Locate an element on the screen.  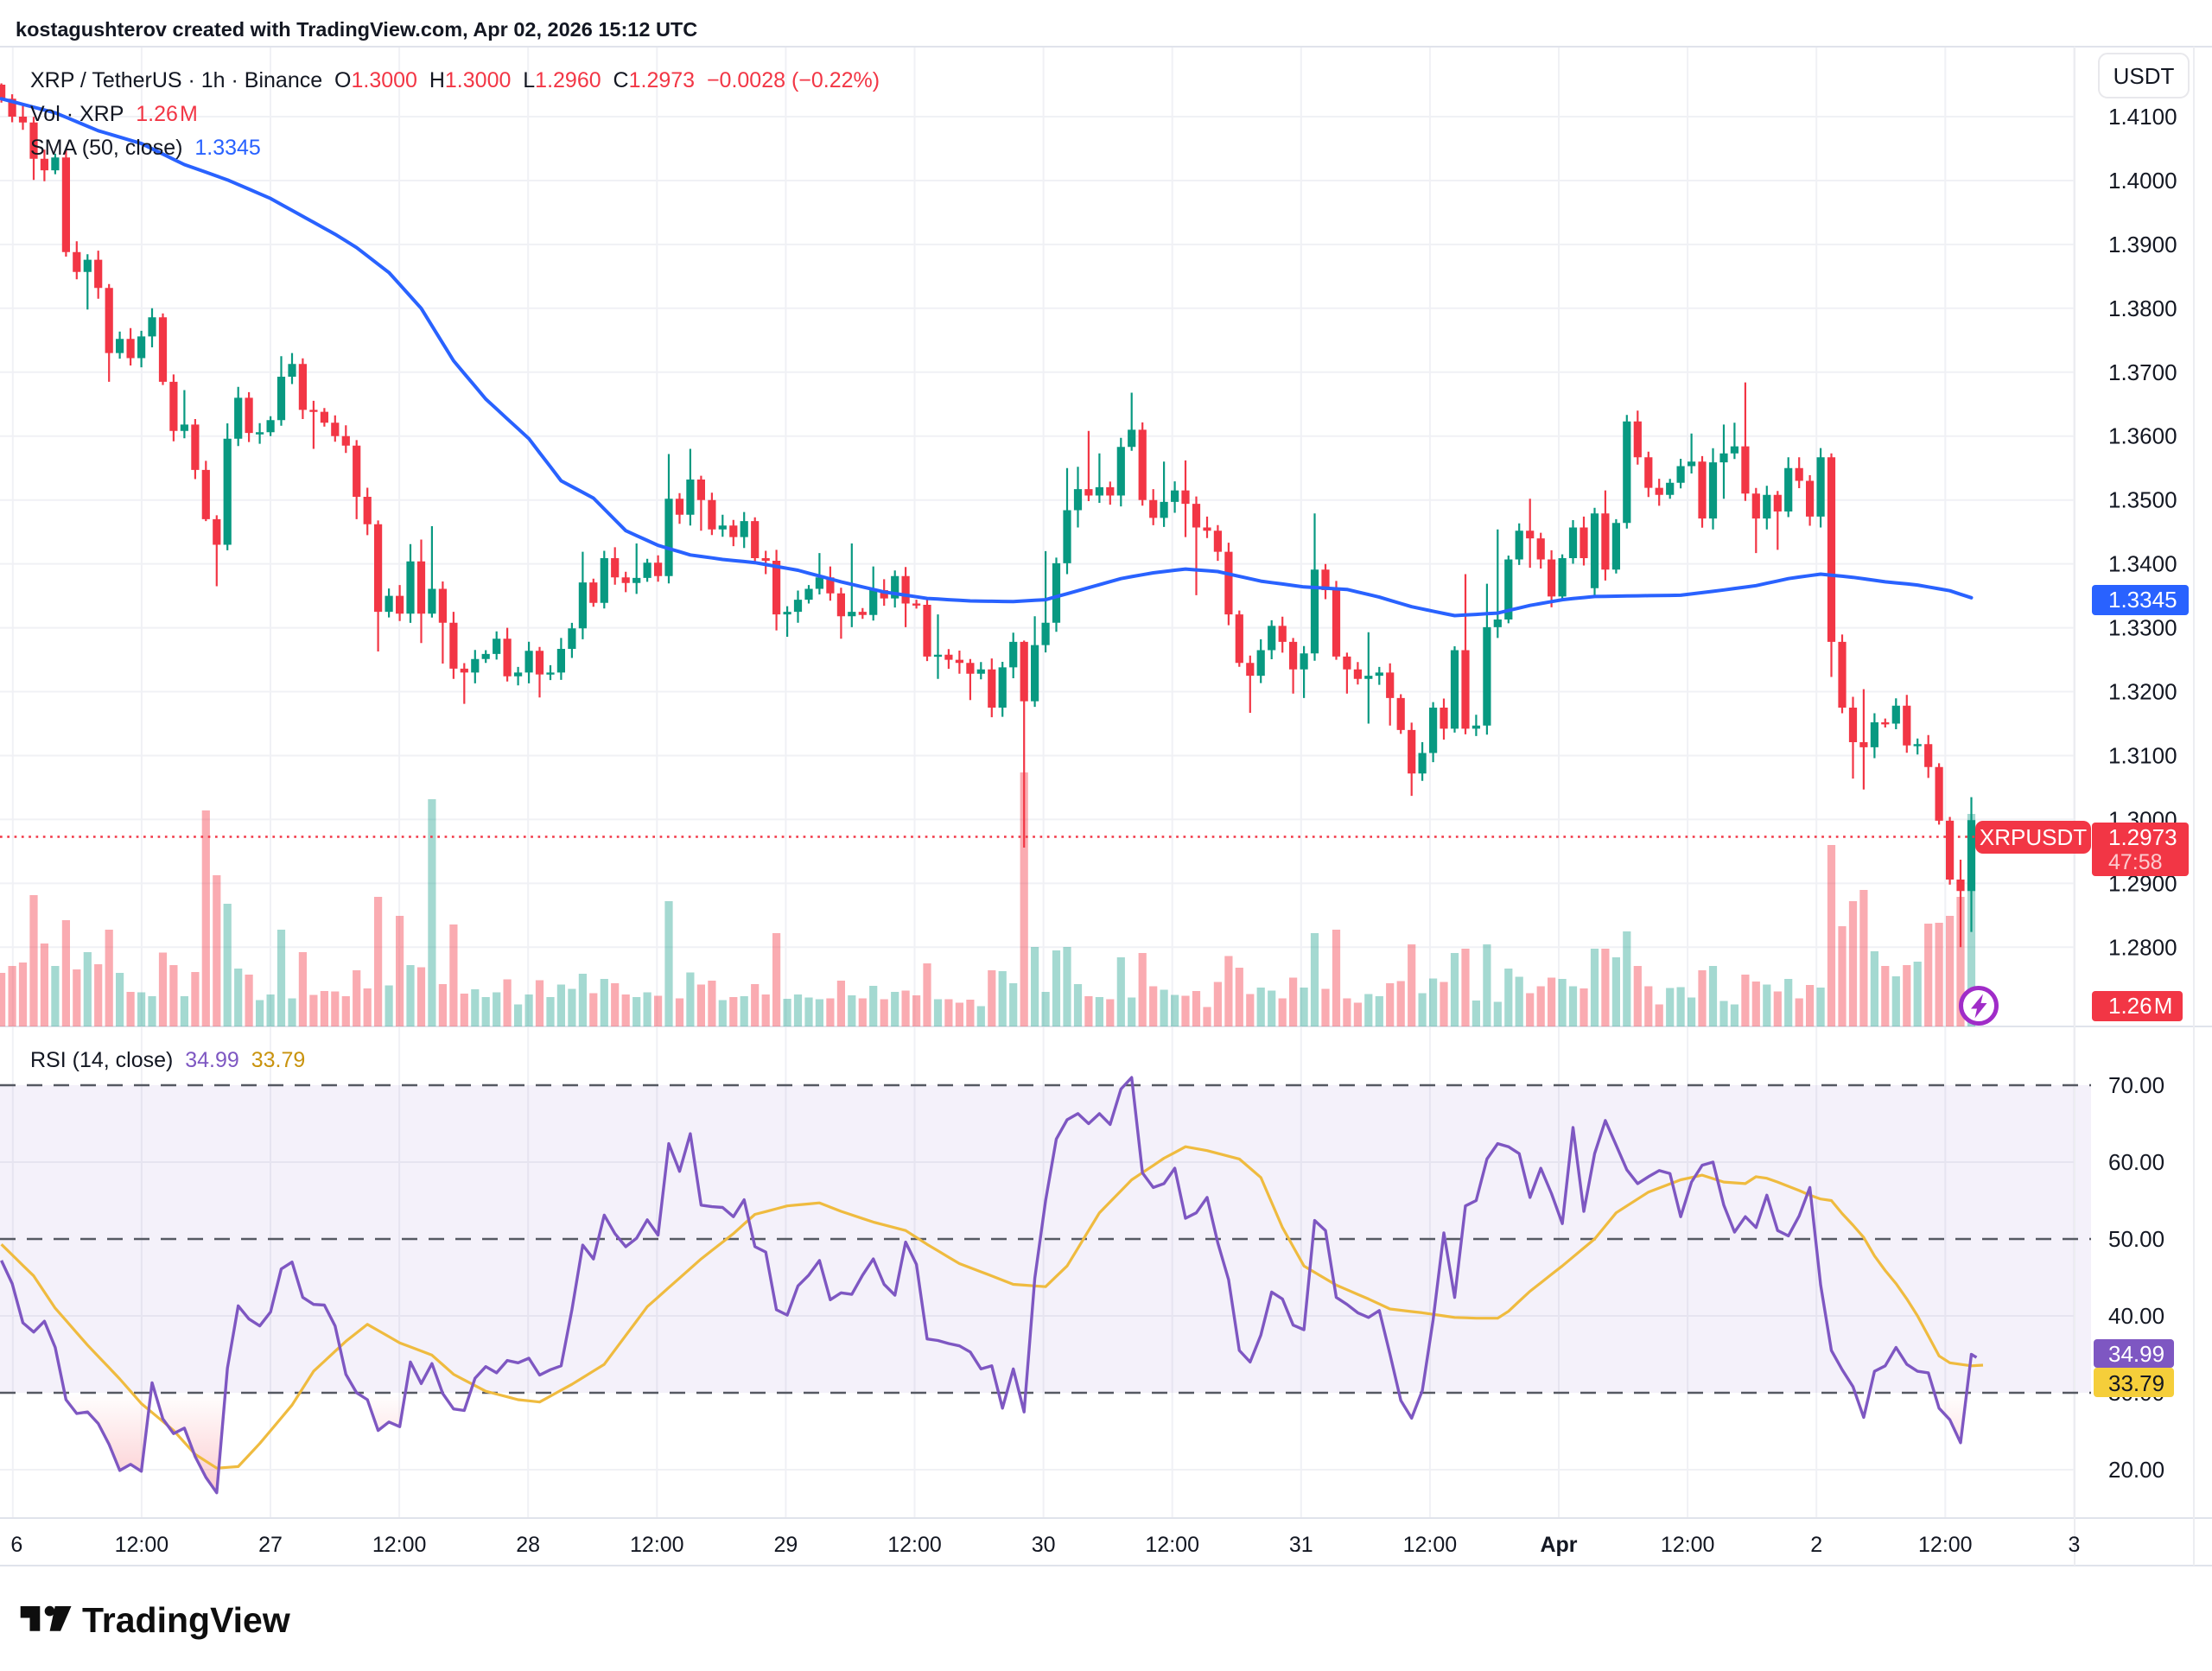
svg-text: RSI (14, close) 34.99 33.79 is located at coordinates (167, 1060).